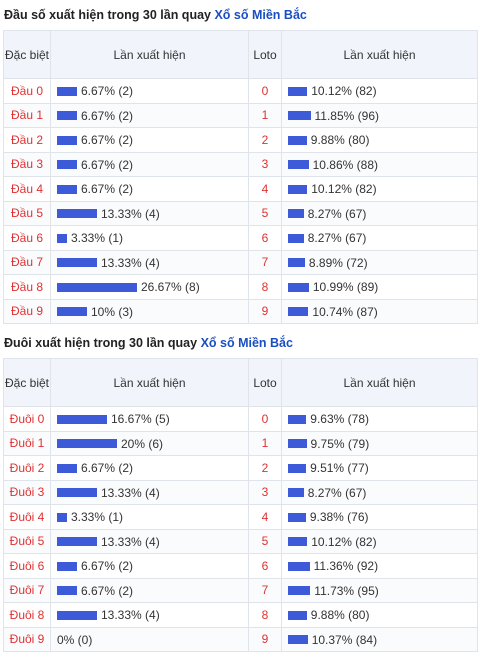 The image size is (480, 652). What do you see at coordinates (240, 639) in the screenshot?
I see `table-row: Đuôi 9 0% (0) 9 10.37% (84)` at bounding box center [240, 639].